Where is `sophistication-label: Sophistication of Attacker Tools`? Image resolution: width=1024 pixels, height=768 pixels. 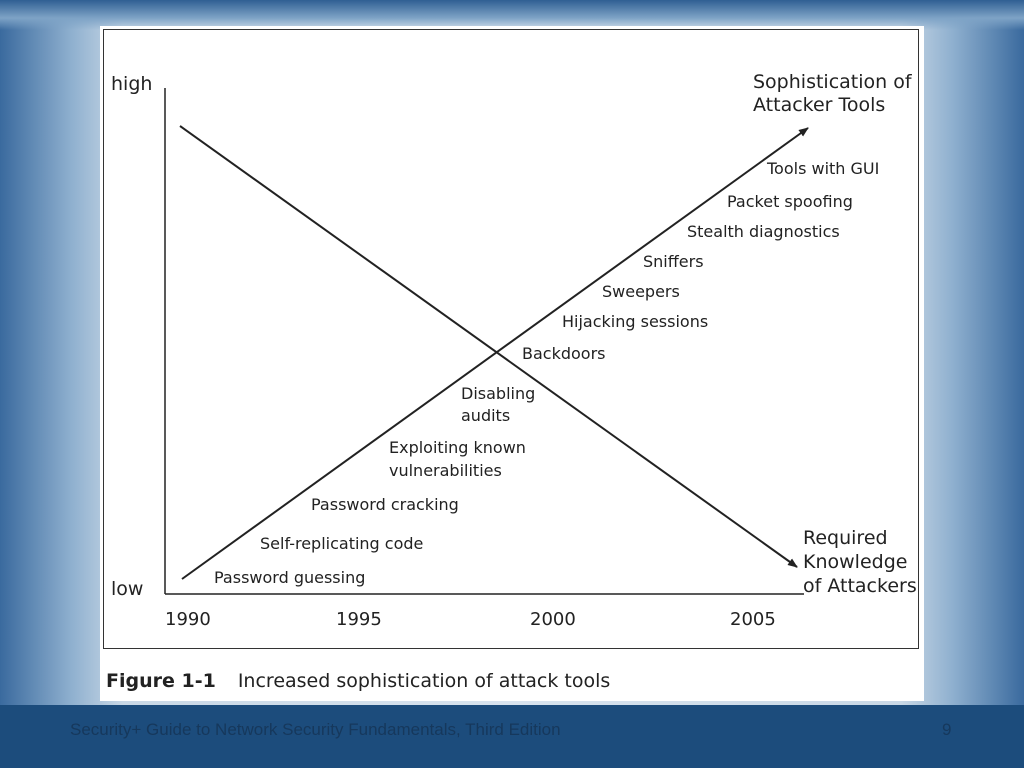
sophistication-label: Sophistication of Attacker Tools is located at coordinates (835, 93).